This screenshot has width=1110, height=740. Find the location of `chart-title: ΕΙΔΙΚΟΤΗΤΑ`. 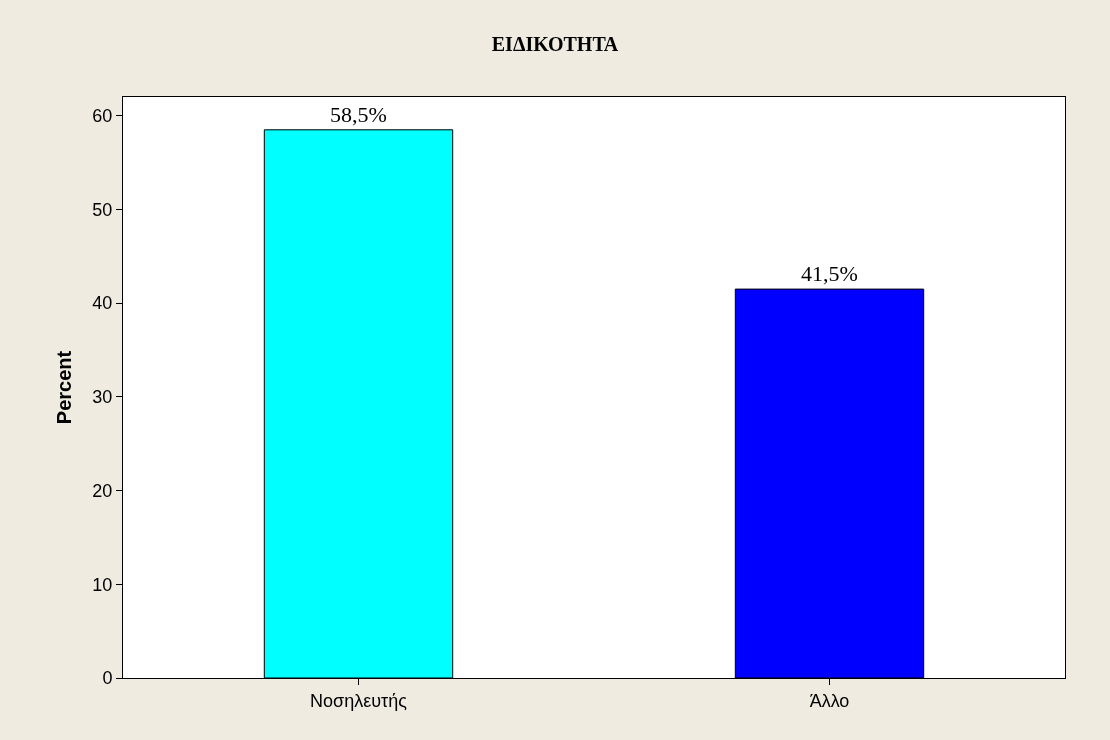

chart-title: ΕΙΔΙΚΟΤΗΤΑ is located at coordinates (555, 44).